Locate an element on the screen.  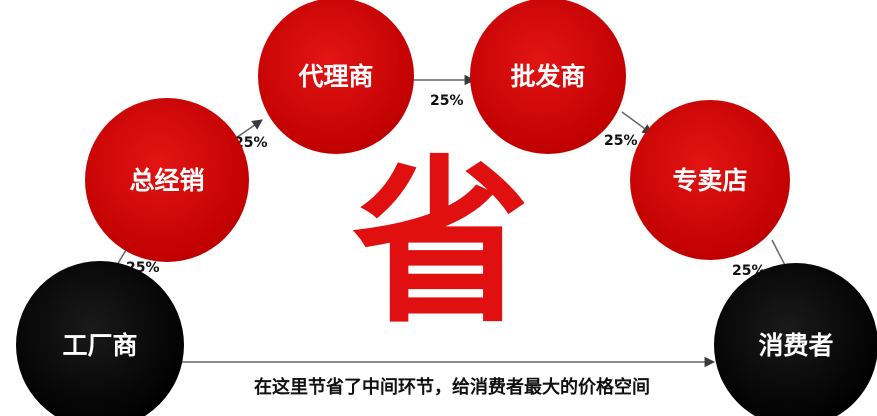
node-general-distributor: 总经销 is located at coordinates (167, 180).